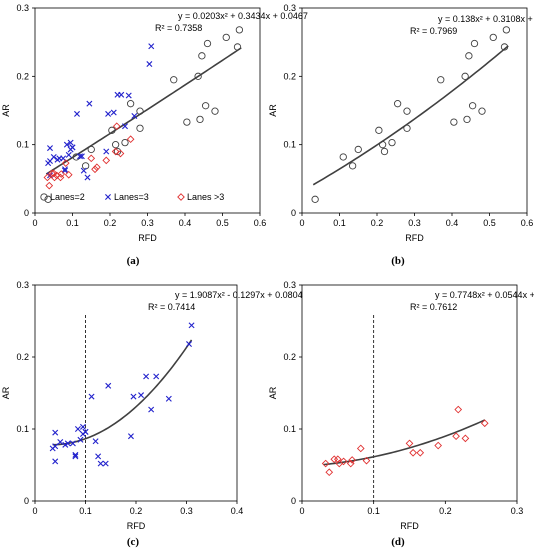  What do you see at coordinates (239, 295) in the screenshot?
I see `fit-equation: y = 1.9087x² - 0.1297x + 0.0804` at bounding box center [239, 295].